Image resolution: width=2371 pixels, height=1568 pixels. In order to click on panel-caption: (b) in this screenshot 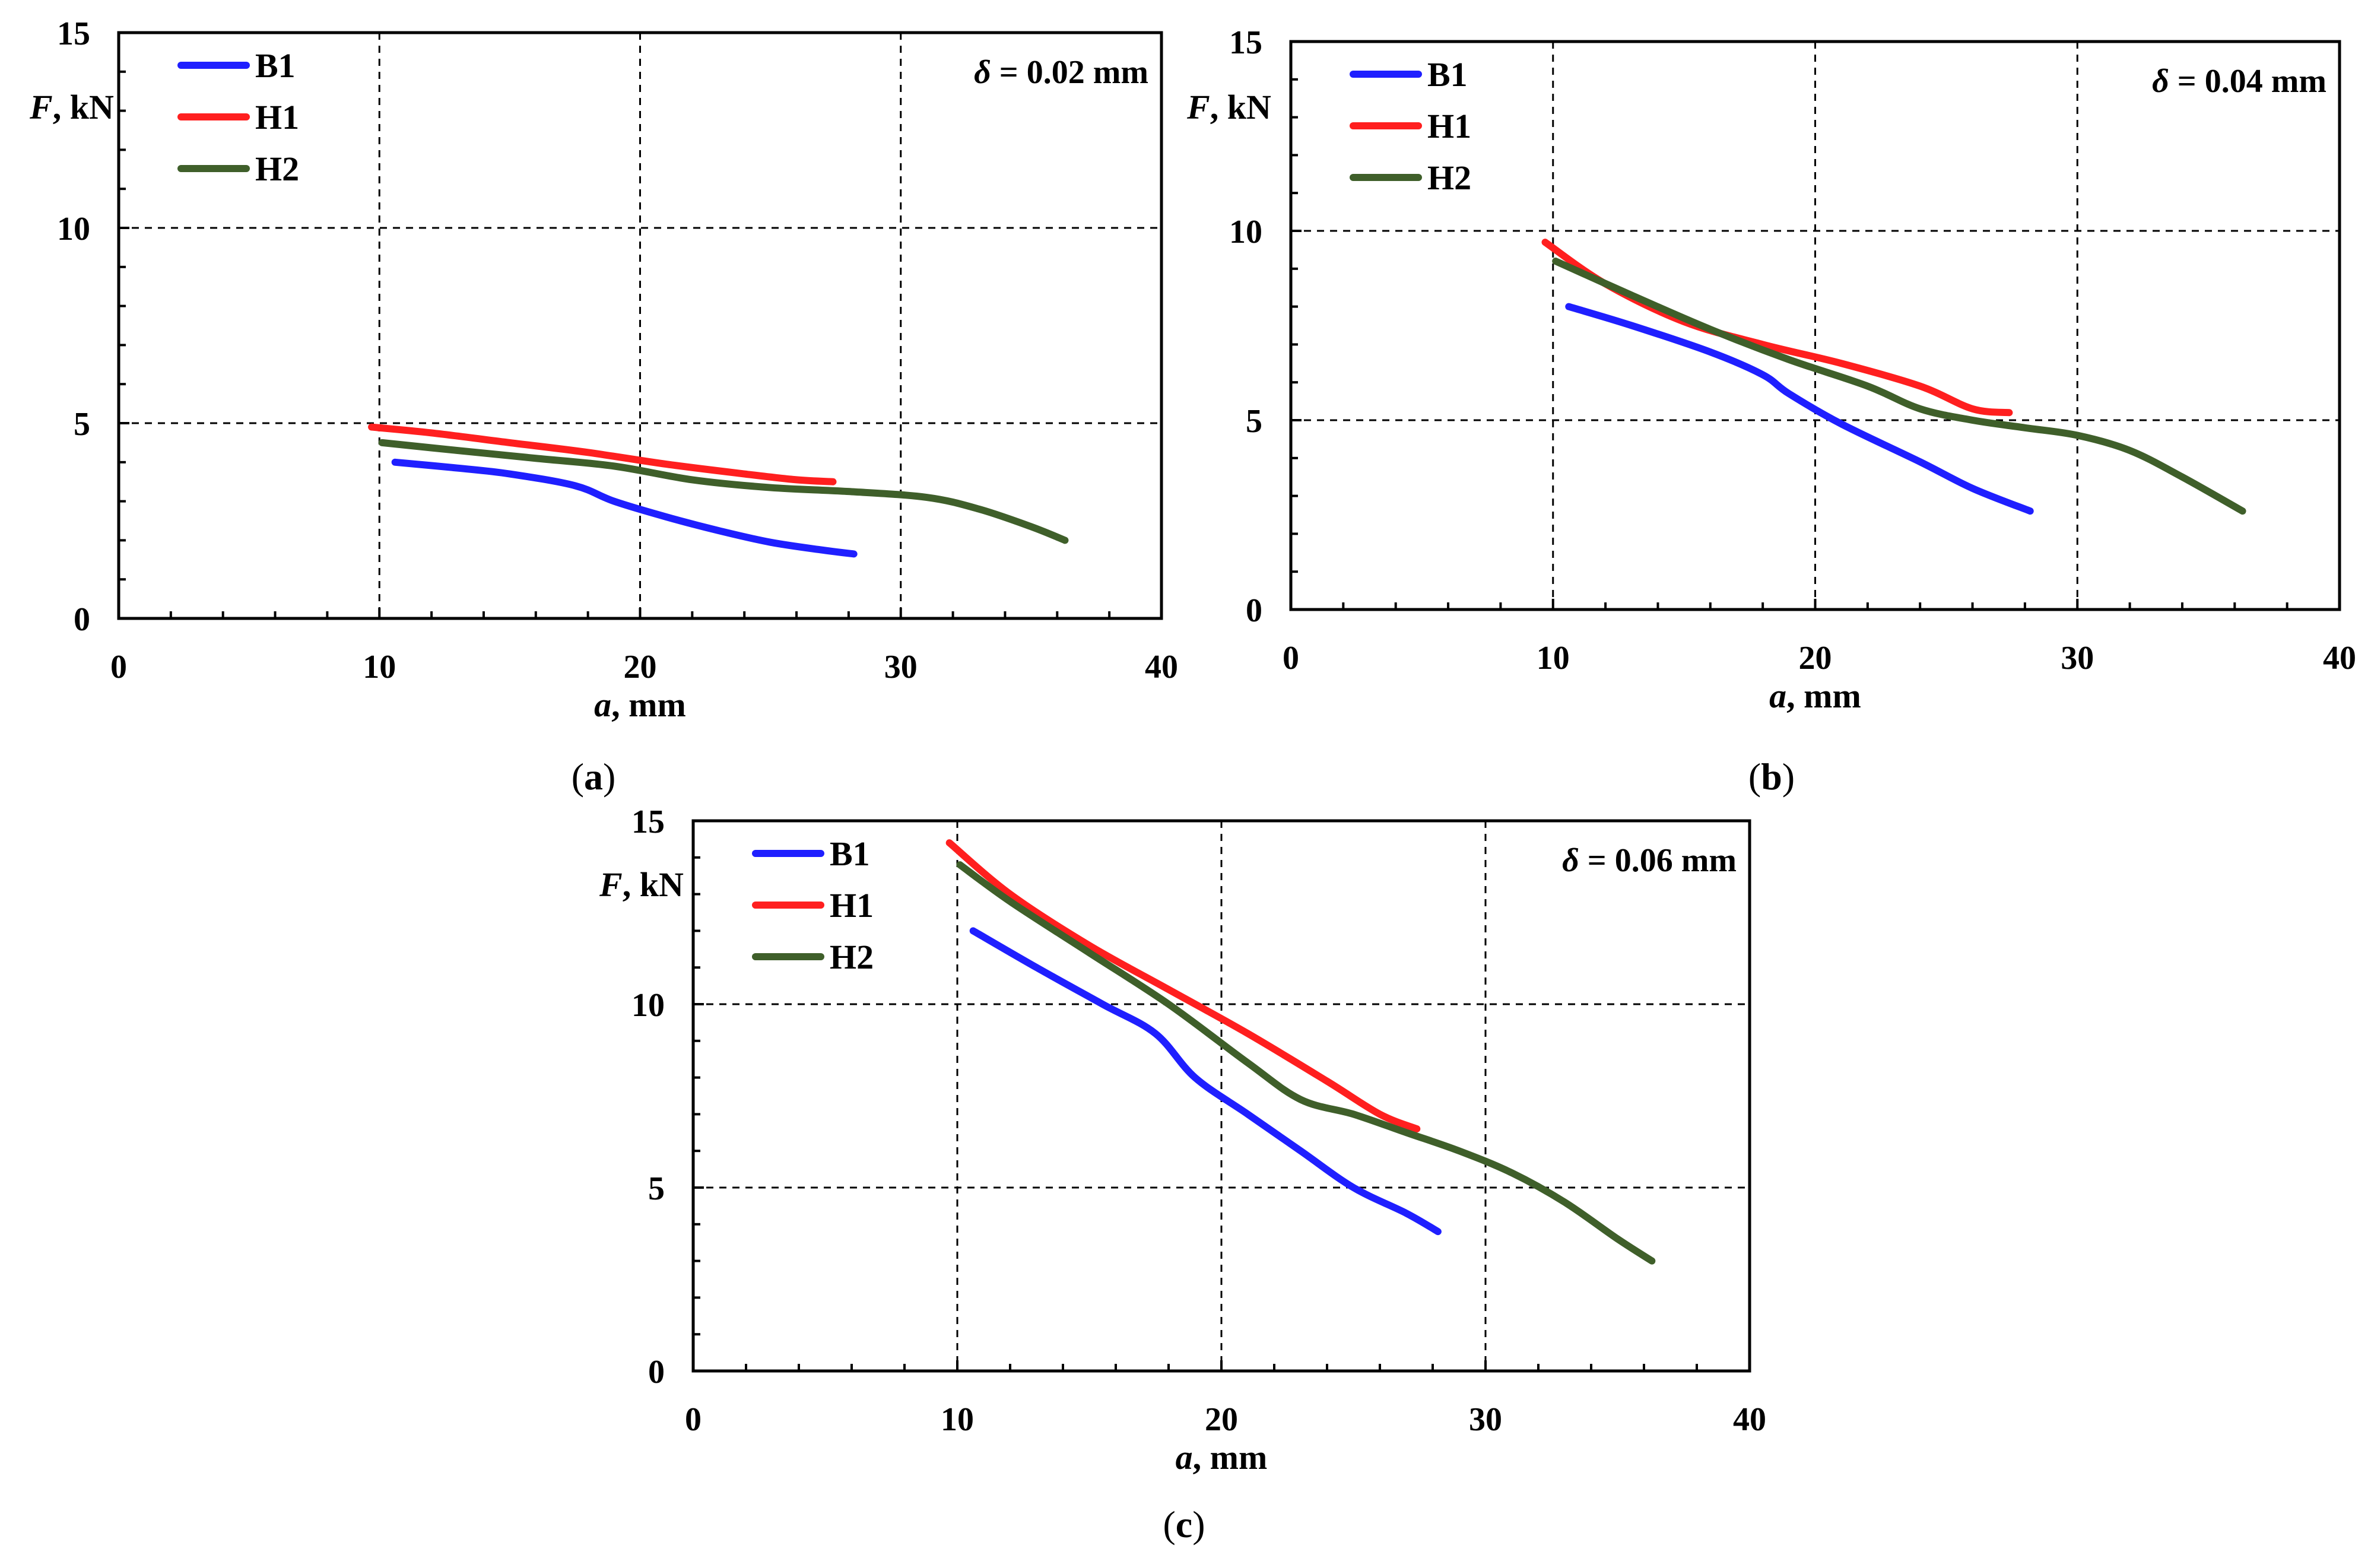, I will do `click(1771, 777)`.